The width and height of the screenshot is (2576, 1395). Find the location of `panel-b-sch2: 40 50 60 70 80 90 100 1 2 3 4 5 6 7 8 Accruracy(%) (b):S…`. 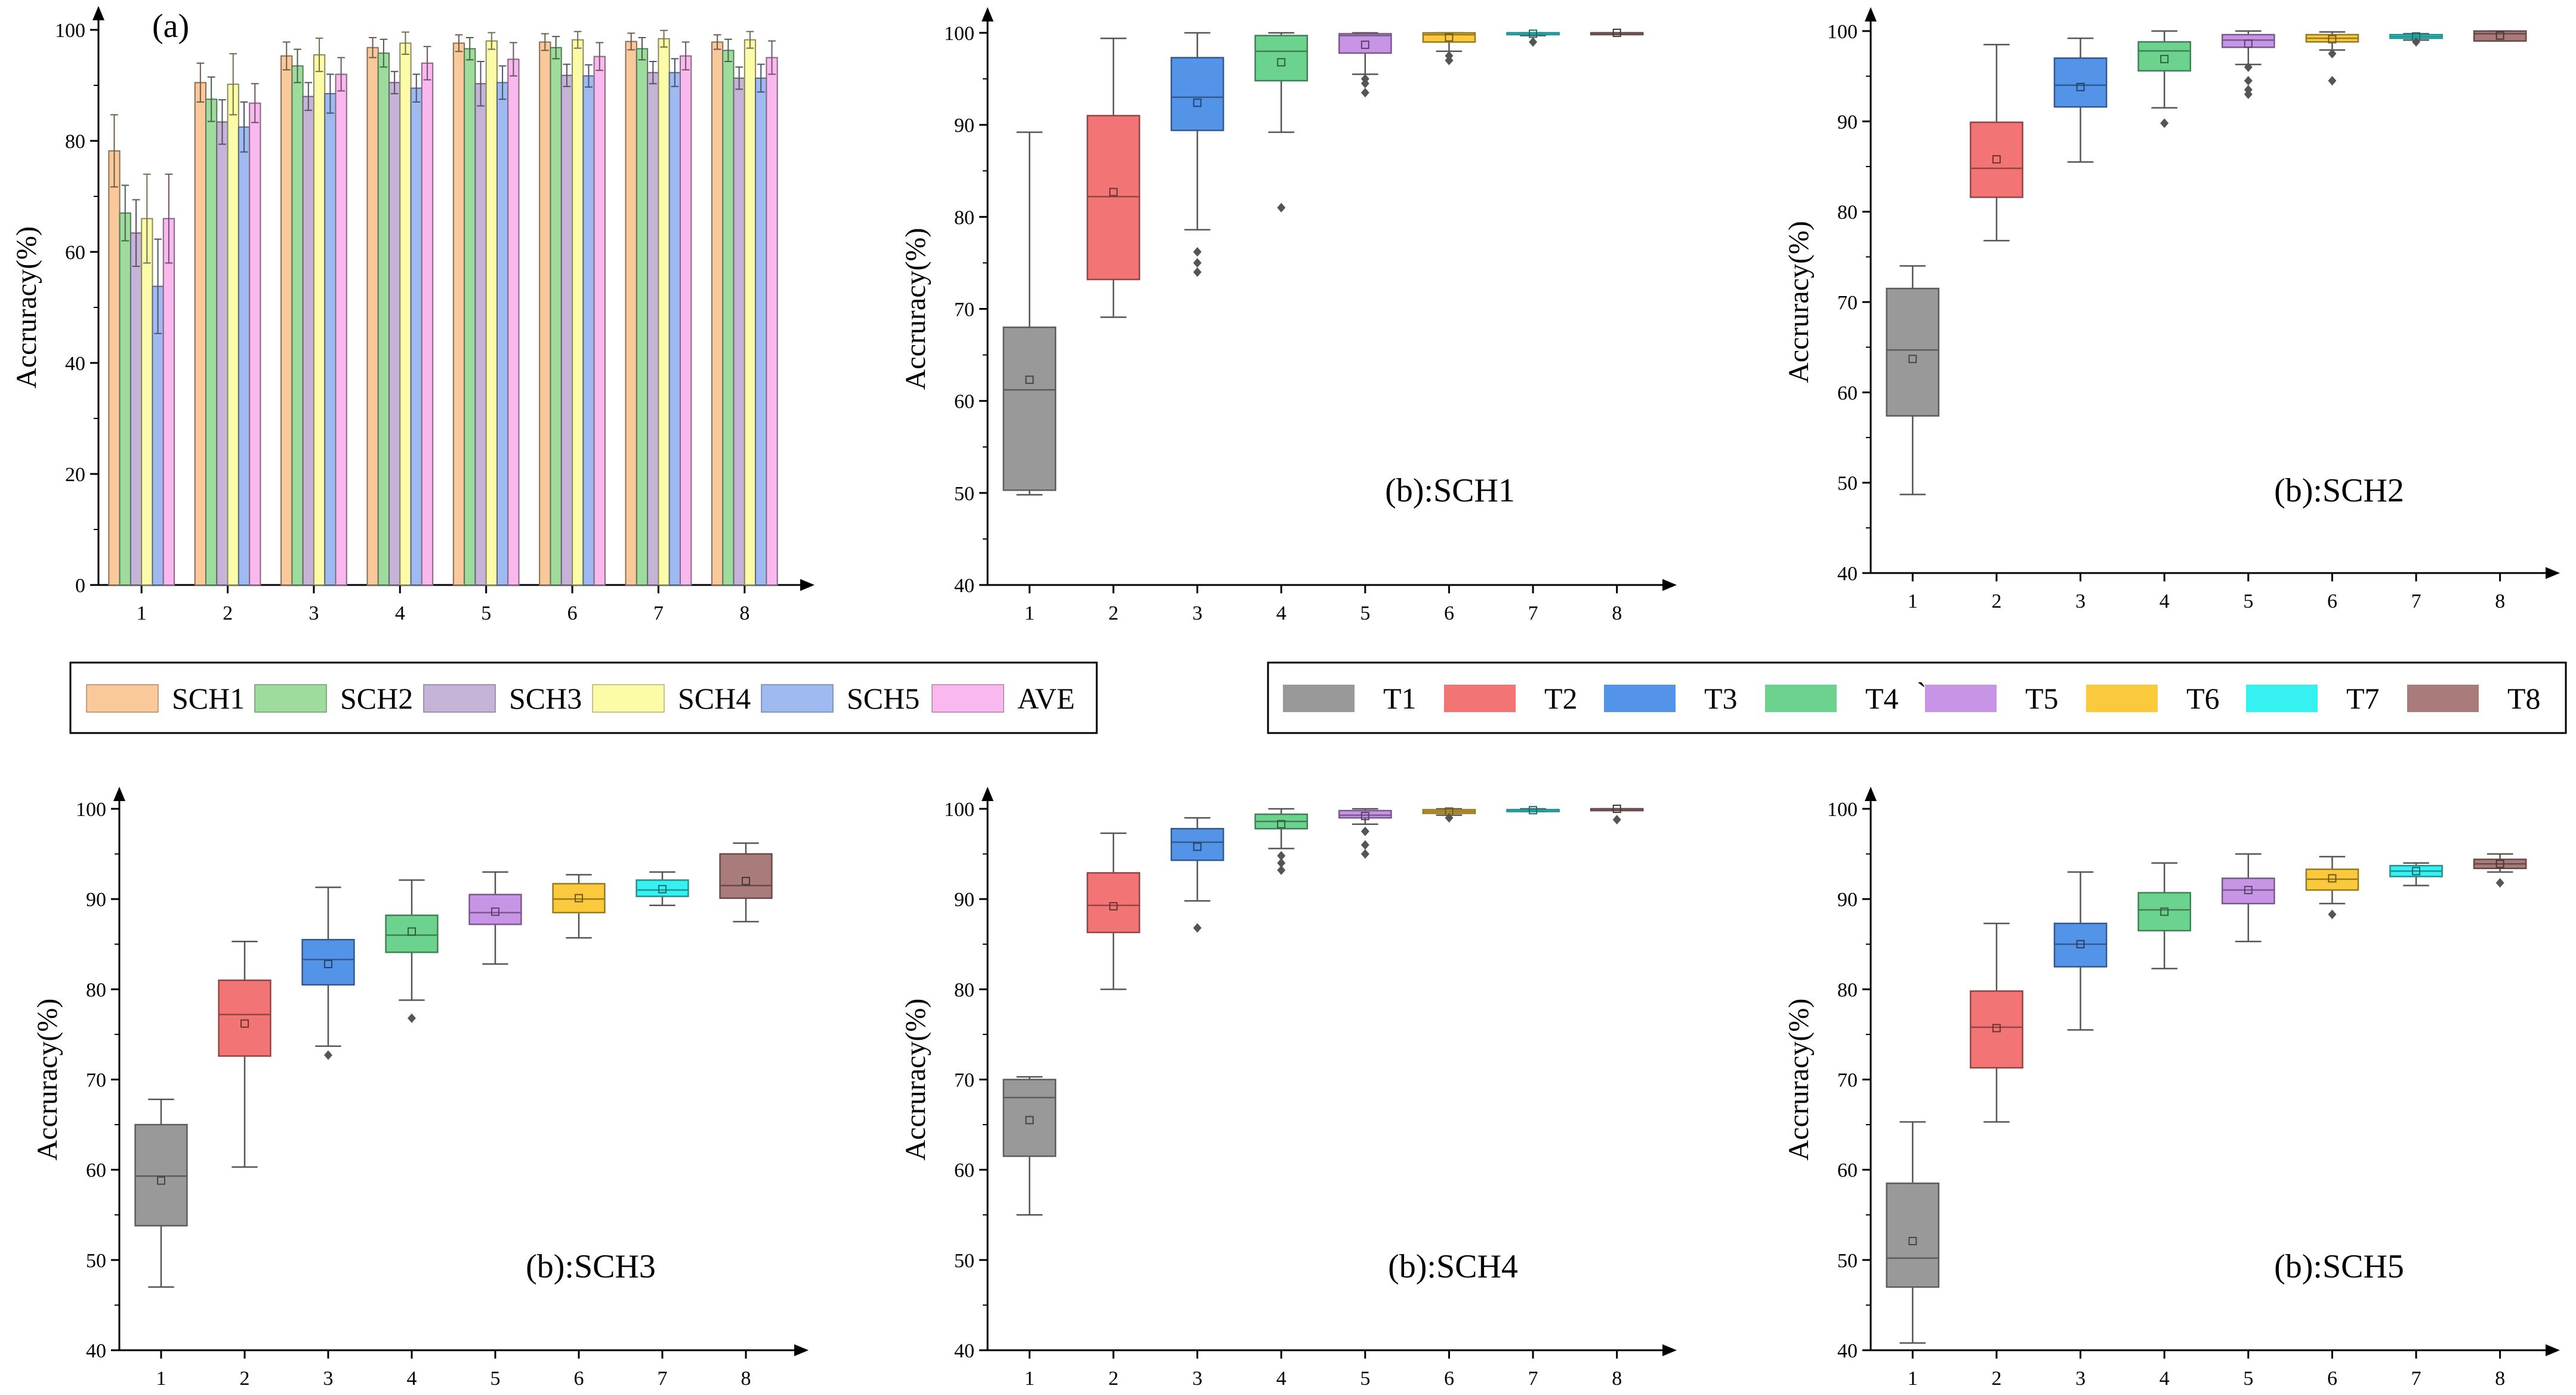

panel-b-sch2: 40 50 60 70 80 90 100 1 2 3 4 5 6 7 8 Accruracy(%) (b):S… is located at coordinates (2171, 309).